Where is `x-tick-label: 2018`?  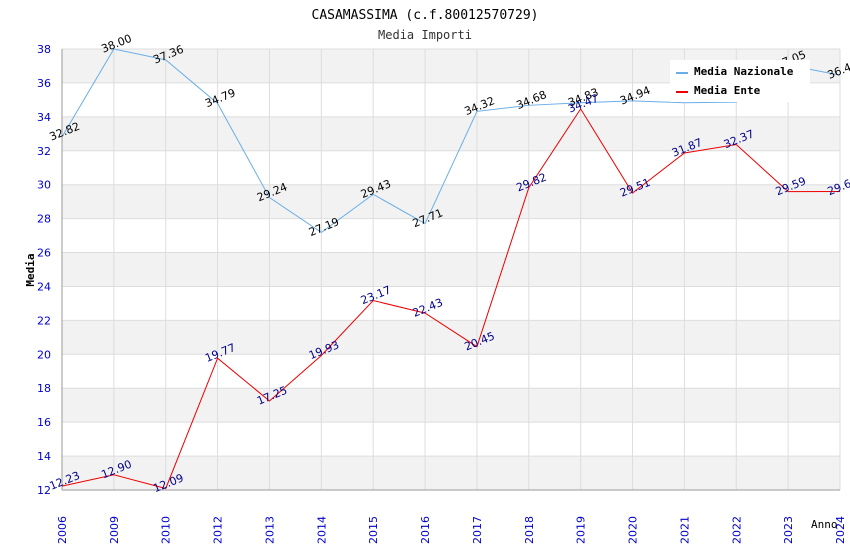
x-tick-label: 2018 is located at coordinates (529, 530).